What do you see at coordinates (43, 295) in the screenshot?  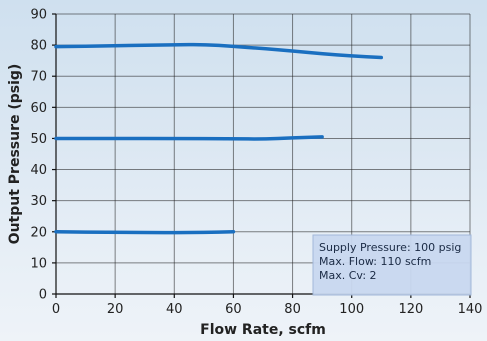 I see `y-tick-label: 0` at bounding box center [43, 295].